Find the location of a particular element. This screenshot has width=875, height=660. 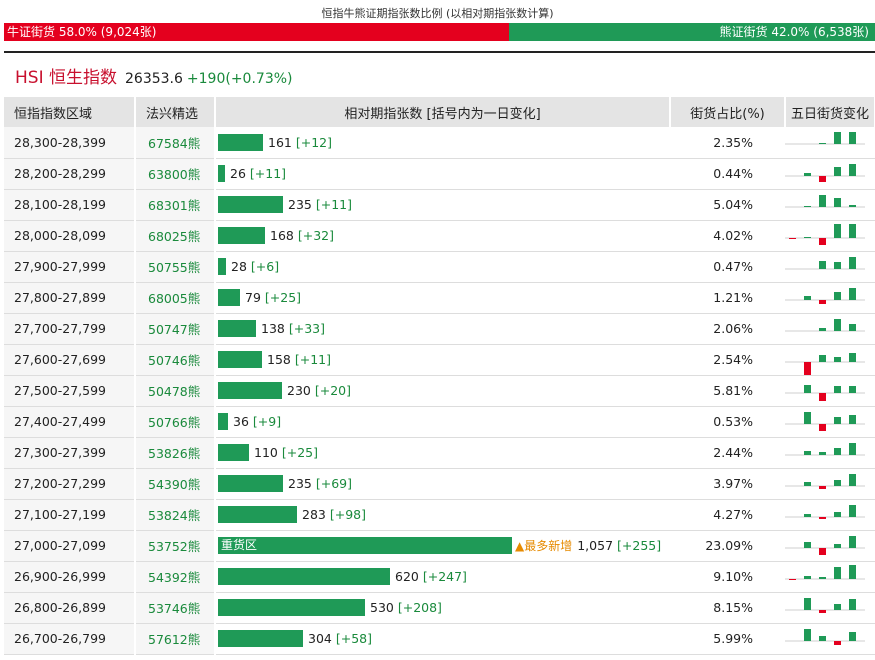

warrant-code-link: 54392熊 is located at coordinates (175, 577).